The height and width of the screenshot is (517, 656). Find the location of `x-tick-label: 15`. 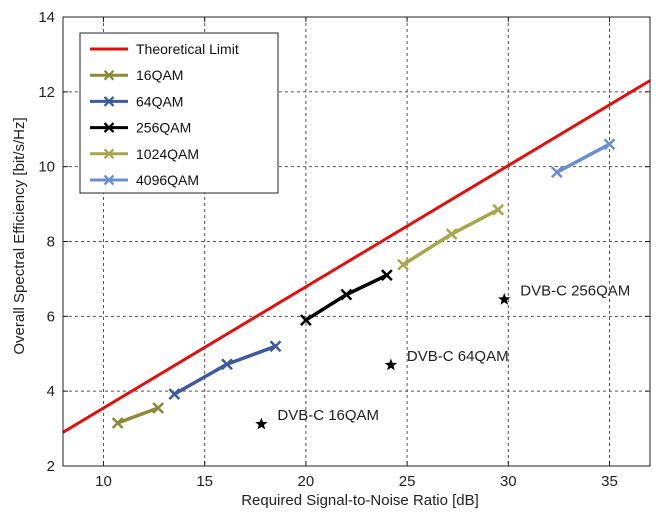

x-tick-label: 15 is located at coordinates (204, 481).